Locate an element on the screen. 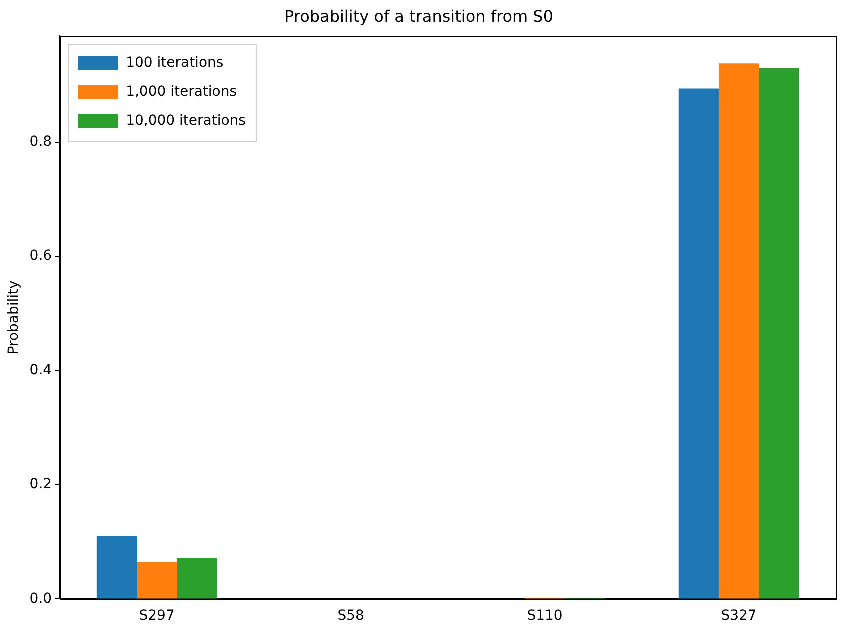 The height and width of the screenshot is (637, 846). y-tick-label: 0.6 is located at coordinates (41, 256).